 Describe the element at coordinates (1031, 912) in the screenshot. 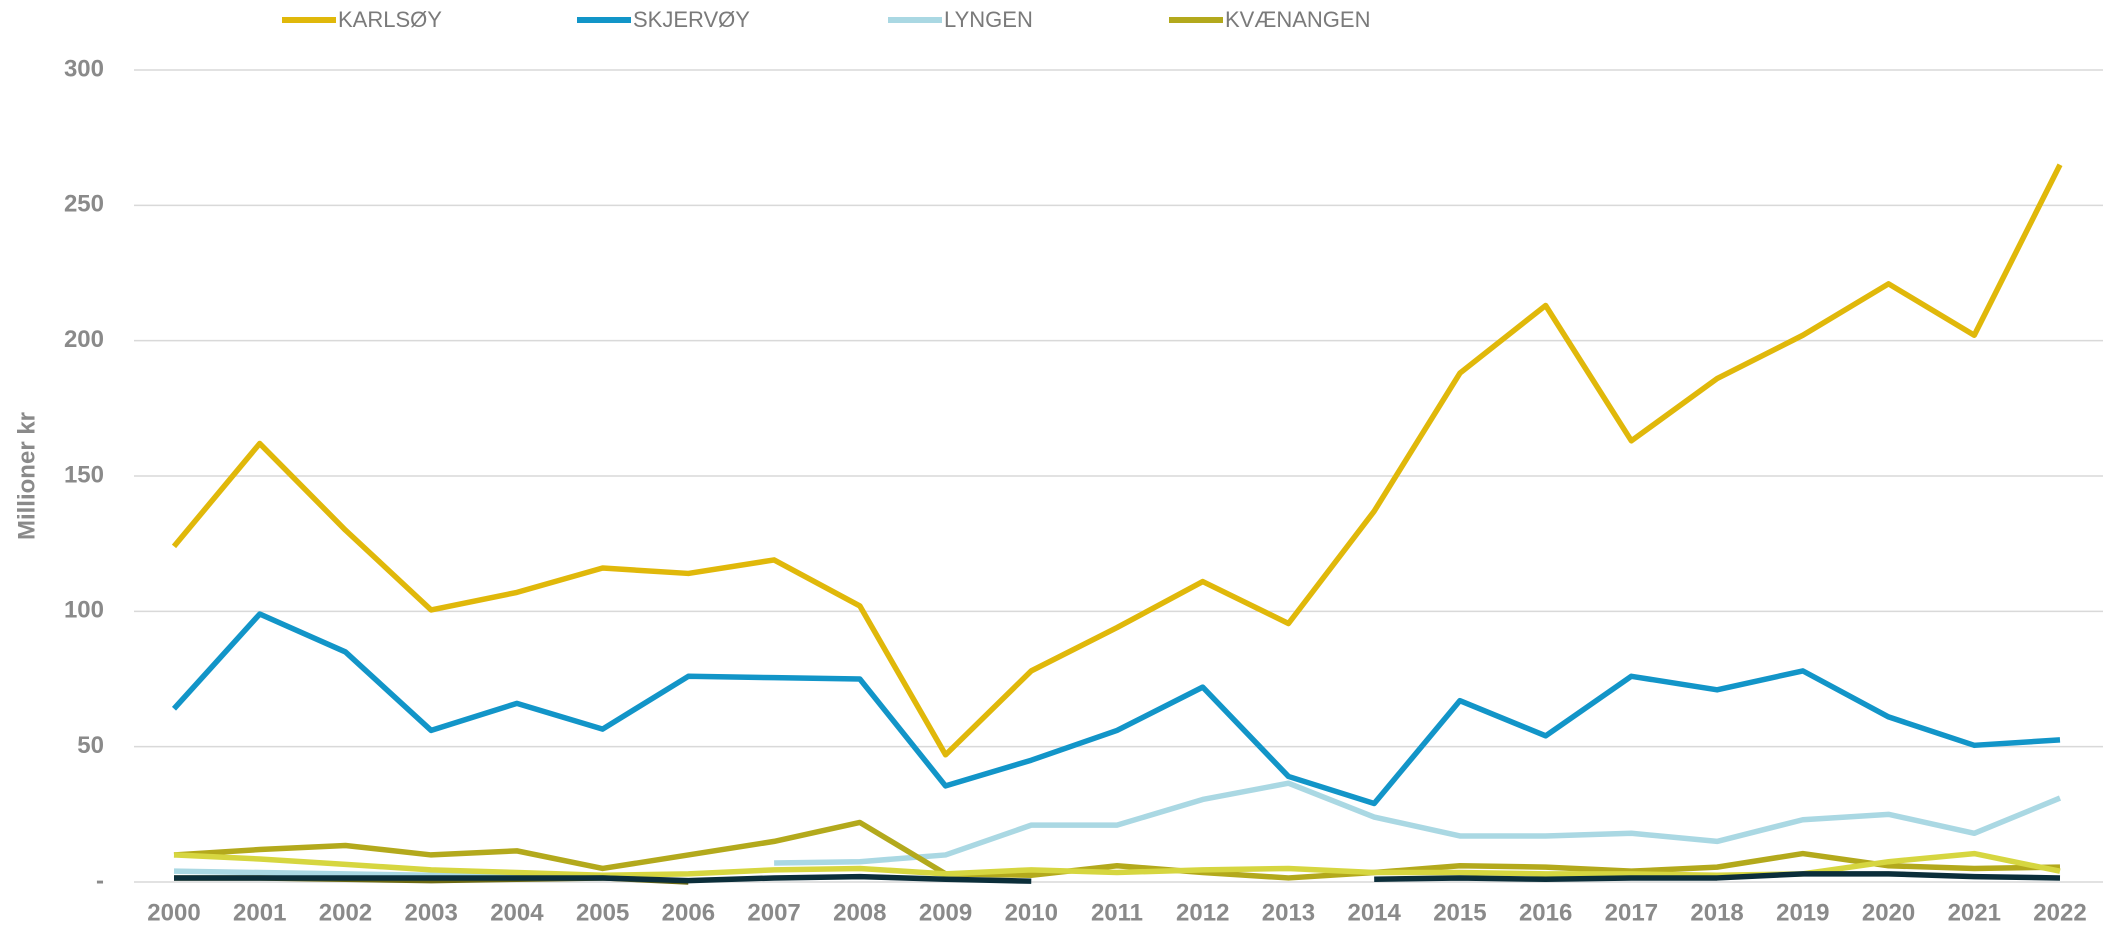

I see `x-tick-label: 2010` at that location.